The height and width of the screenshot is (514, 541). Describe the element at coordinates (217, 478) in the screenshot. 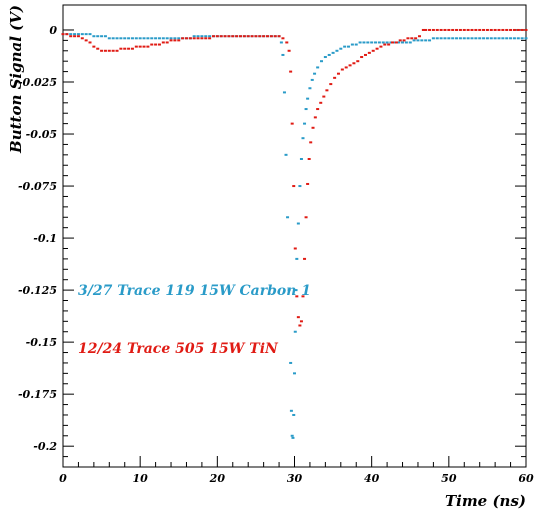

I see `x-tick-label: 20` at that location.